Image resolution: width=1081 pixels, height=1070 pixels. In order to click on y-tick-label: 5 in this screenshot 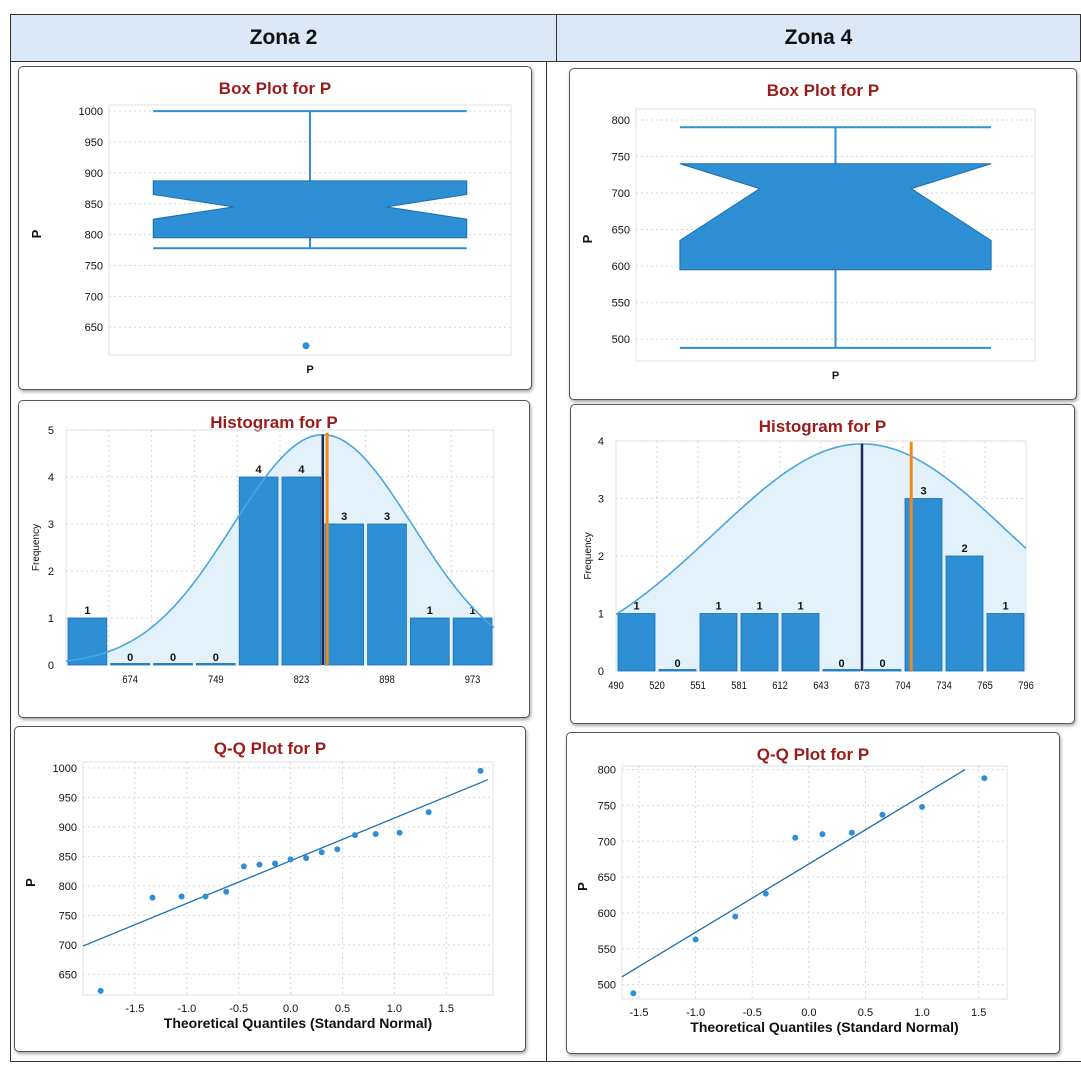, I will do `click(51, 431)`.